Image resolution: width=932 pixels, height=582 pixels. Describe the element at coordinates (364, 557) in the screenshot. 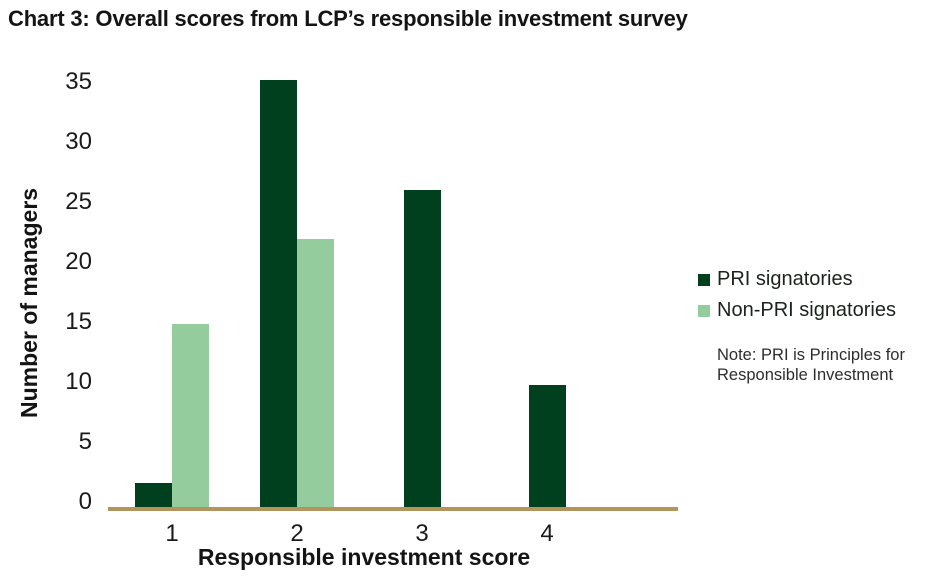

I see `x-axis-title: Responsible investment score` at that location.